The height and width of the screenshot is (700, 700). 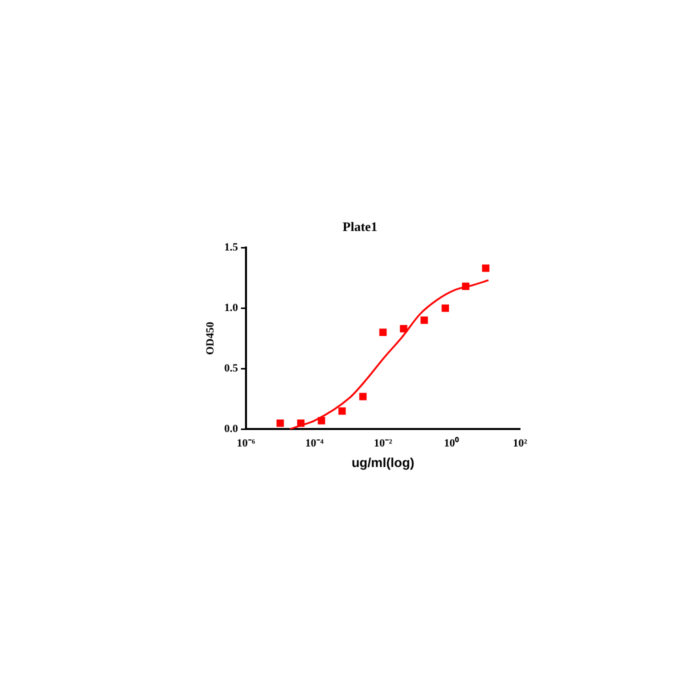 What do you see at coordinates (231, 368) in the screenshot?
I see `y-tick-label: 0.5` at bounding box center [231, 368].